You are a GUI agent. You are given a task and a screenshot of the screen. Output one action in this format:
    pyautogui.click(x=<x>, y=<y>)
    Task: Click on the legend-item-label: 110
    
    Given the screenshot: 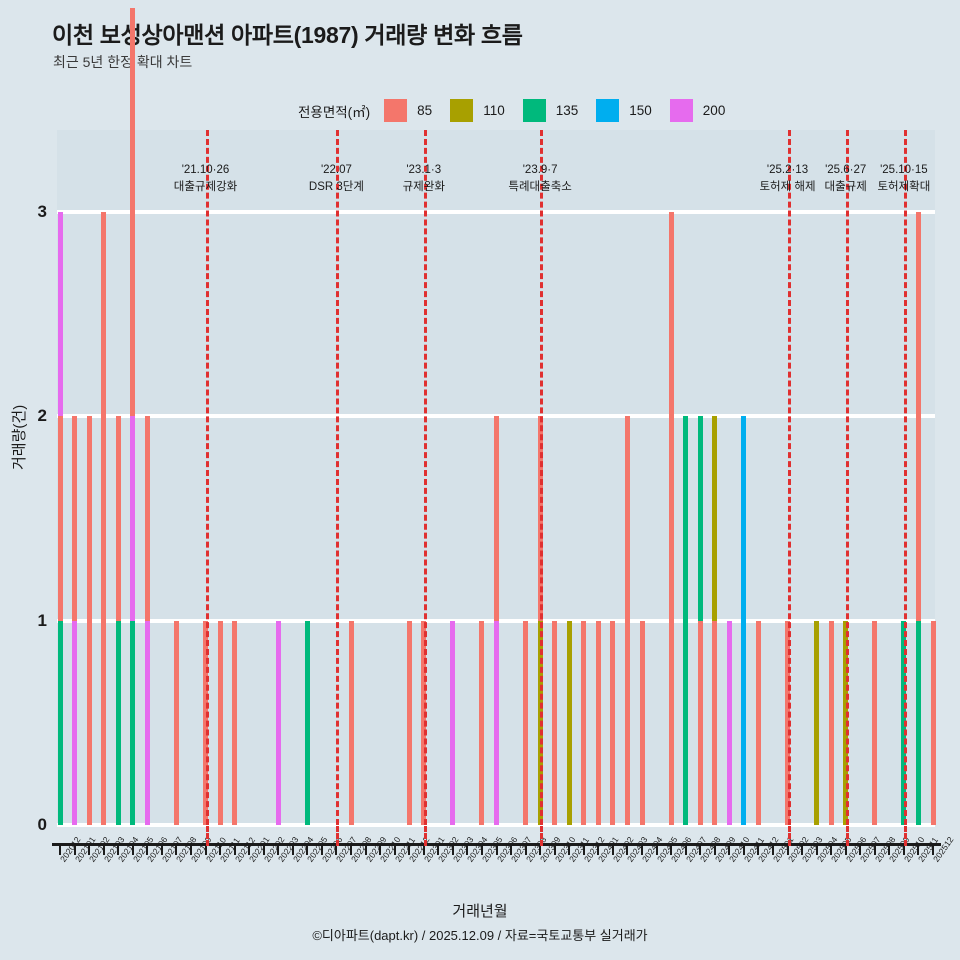 What is the action you would take?
    pyautogui.click(x=494, y=110)
    